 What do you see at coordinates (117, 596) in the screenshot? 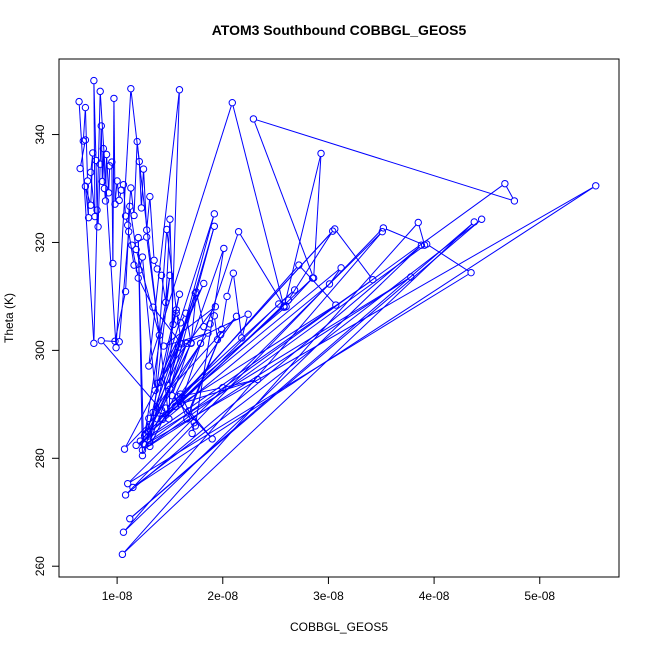
I see `x-tick-label: 1e-08` at bounding box center [117, 596].